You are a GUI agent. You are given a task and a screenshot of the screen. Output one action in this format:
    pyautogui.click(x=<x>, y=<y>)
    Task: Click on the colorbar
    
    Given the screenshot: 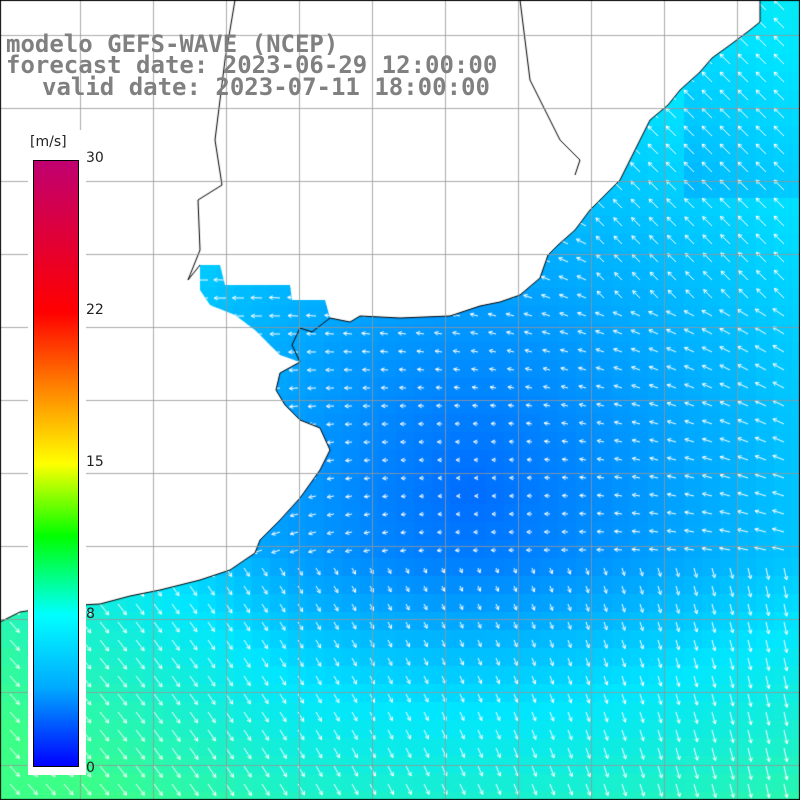 What is the action you would take?
    pyautogui.click(x=56, y=463)
    